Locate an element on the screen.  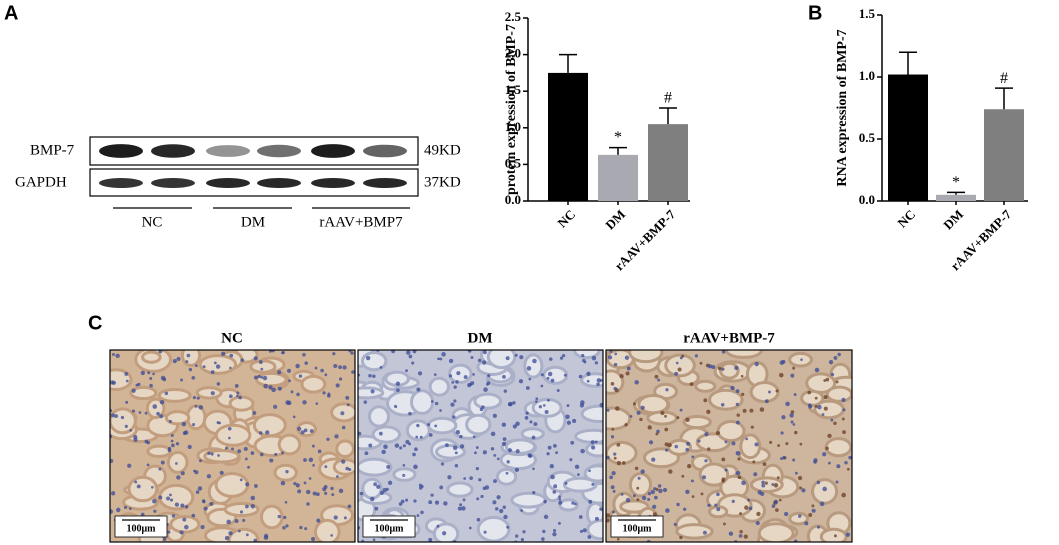
blot-group-label: rAAV+BMP7 is located at coordinates (361, 222).